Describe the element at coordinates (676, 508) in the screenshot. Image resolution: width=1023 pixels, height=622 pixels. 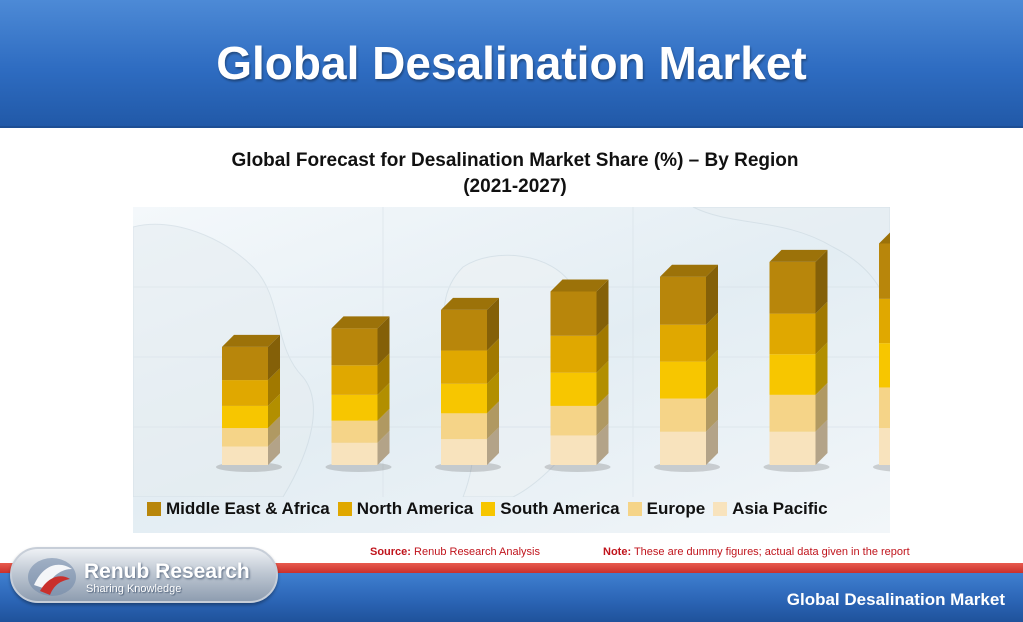
I see `legend-label: Europe` at that location.